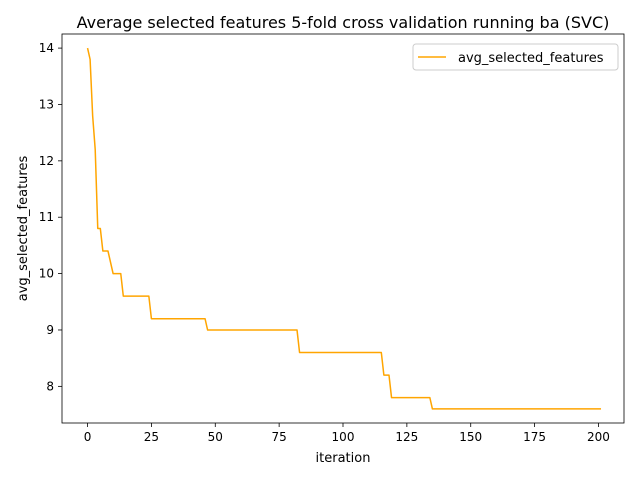  What do you see at coordinates (151, 437) in the screenshot?
I see `x-tick-label: 25` at bounding box center [151, 437].